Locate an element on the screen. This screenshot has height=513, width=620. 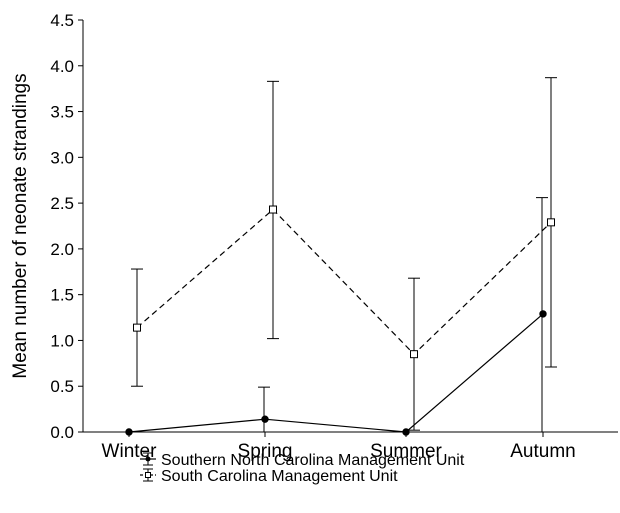
y-tick-label: 2.0 is located at coordinates (62, 249).